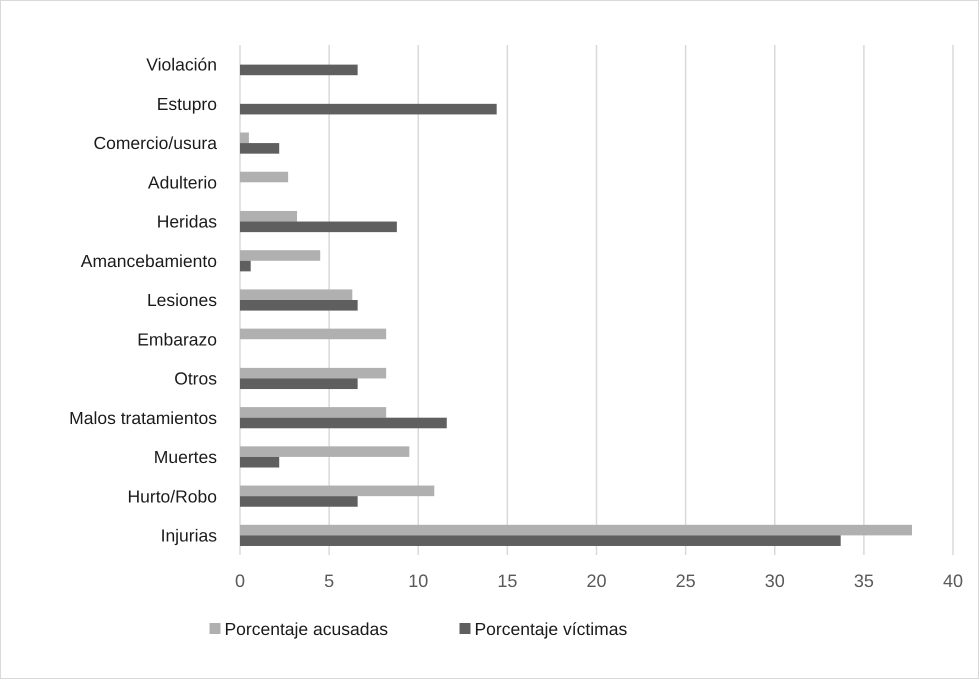  What do you see at coordinates (181, 64) in the screenshot?
I see `y-tick-label: Violación` at bounding box center [181, 64].